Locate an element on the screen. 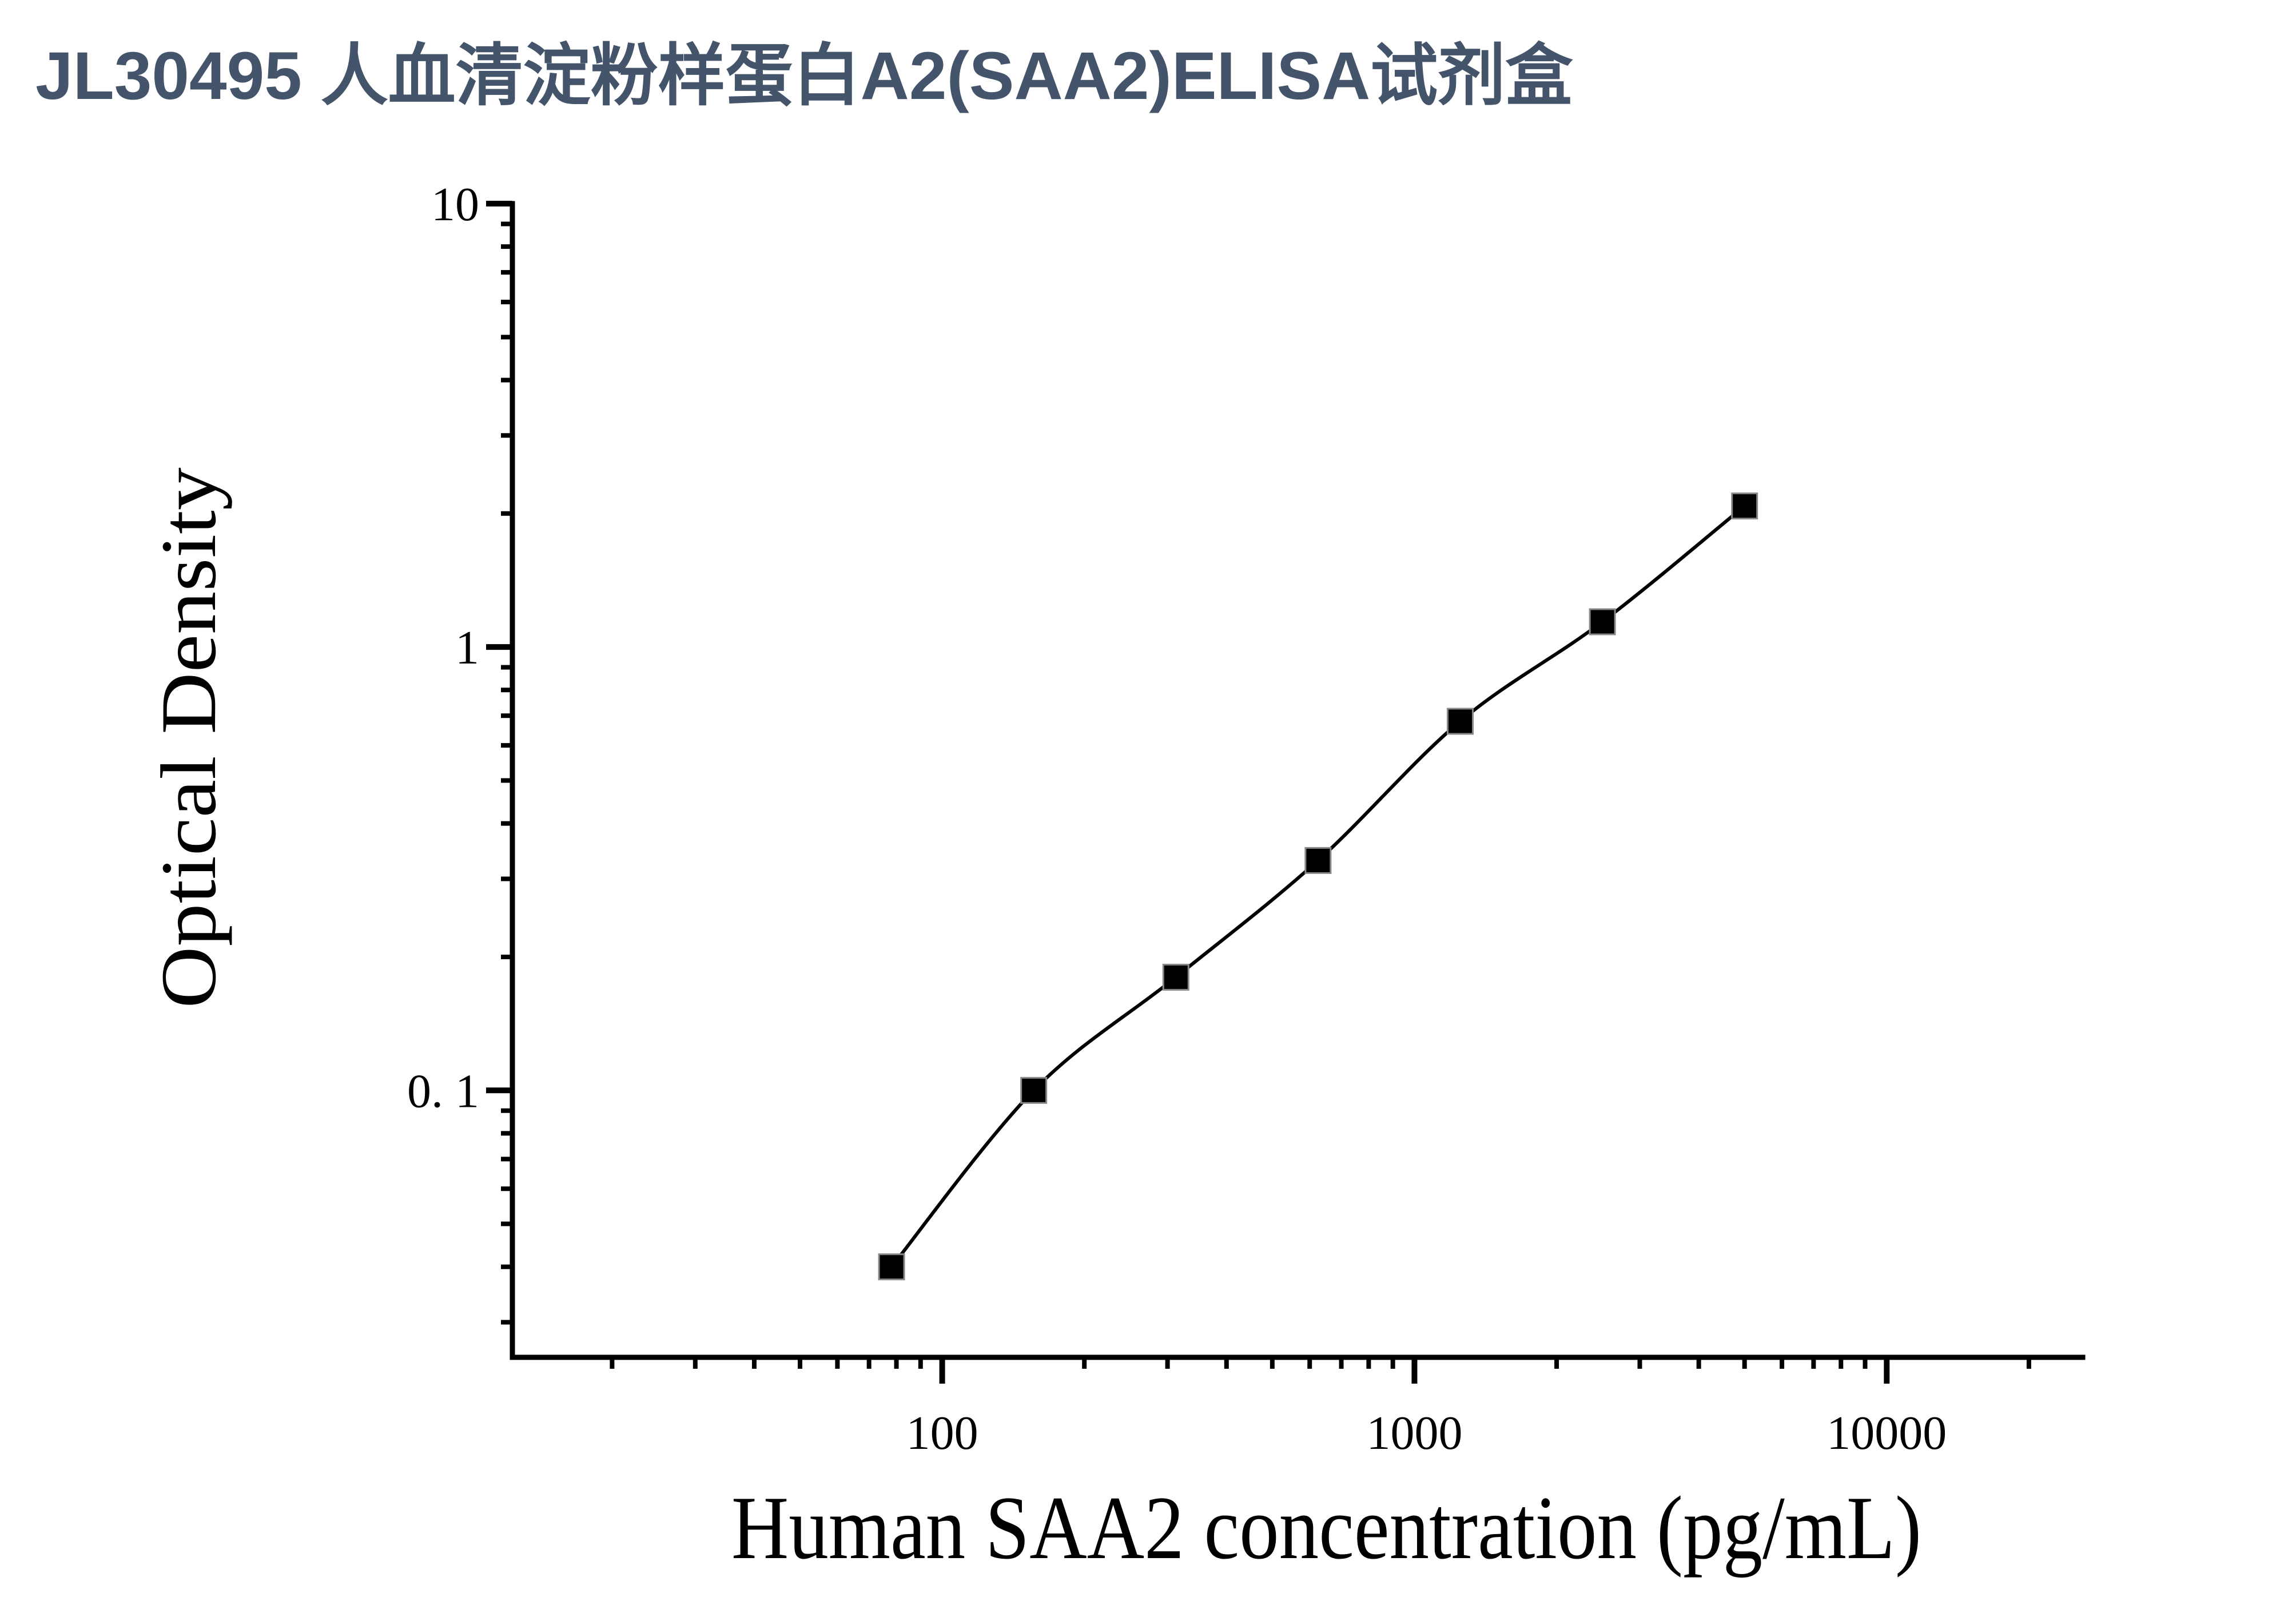 The height and width of the screenshot is (1605, 2296). y-tick-label: 0. 1 is located at coordinates (443, 1091).